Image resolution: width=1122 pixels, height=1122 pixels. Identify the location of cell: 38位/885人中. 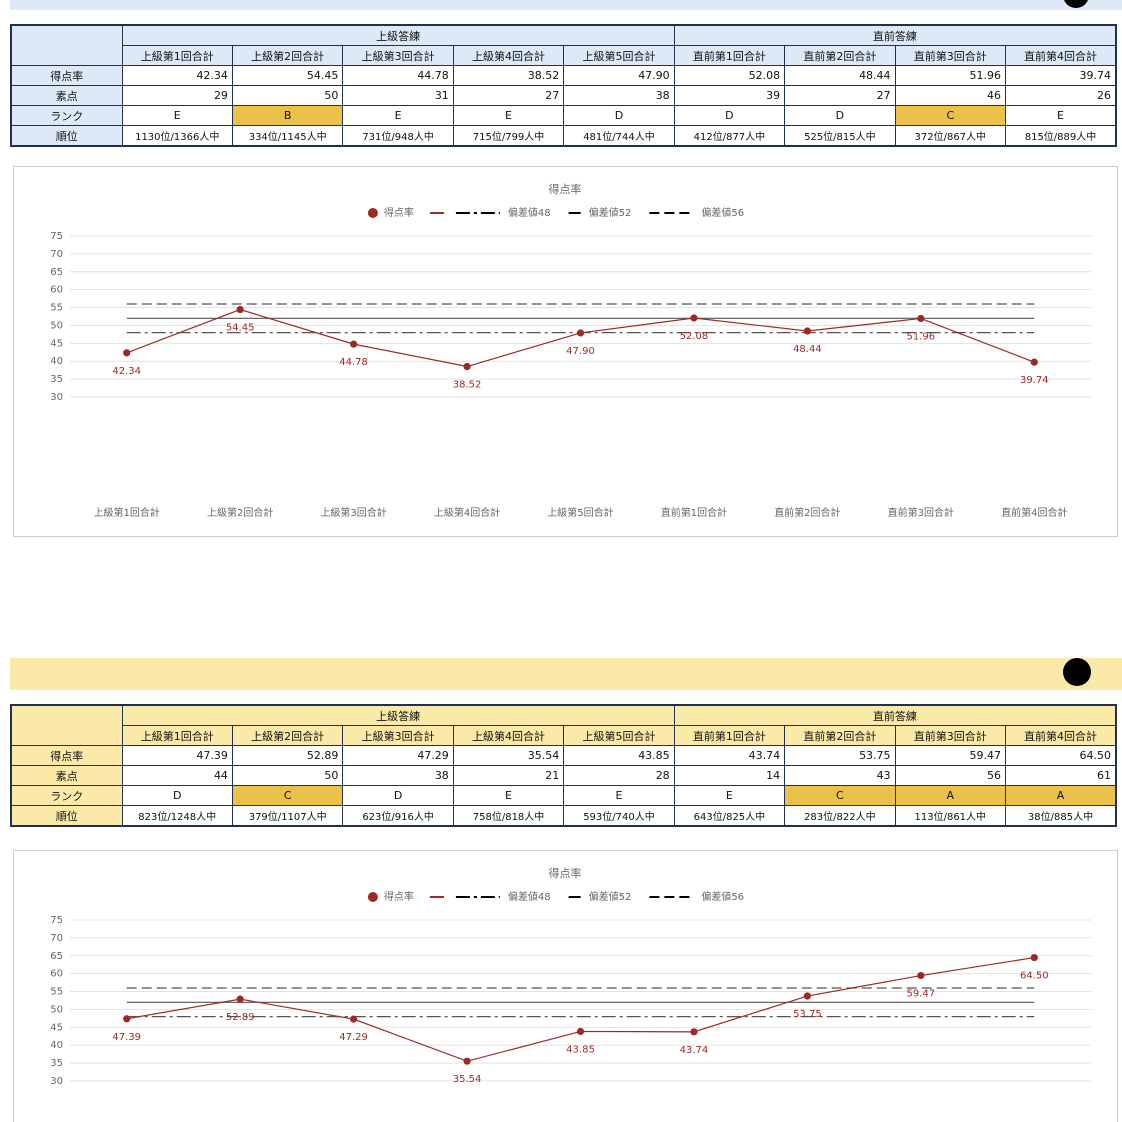
(1061, 816).